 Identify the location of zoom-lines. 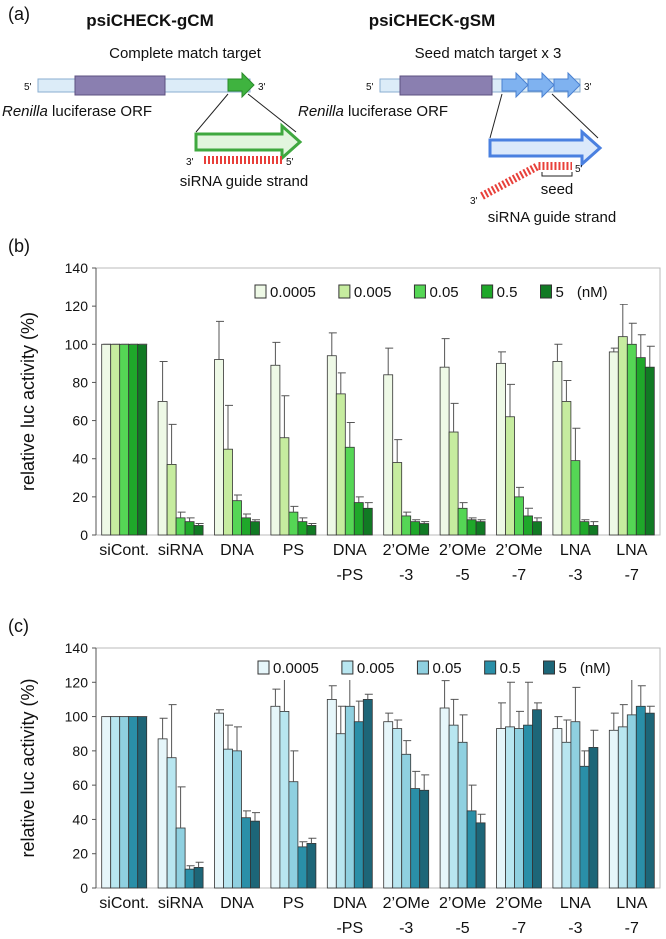
(246, 113).